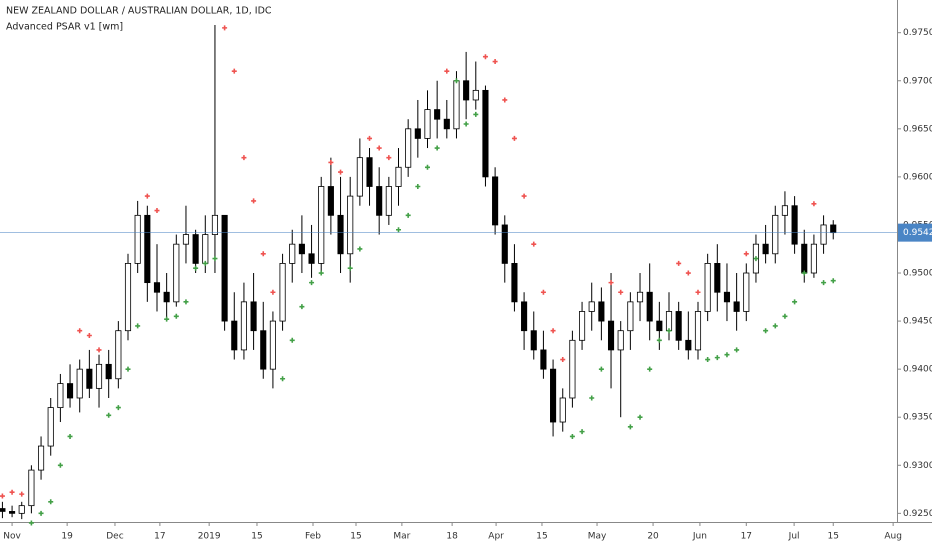 The image size is (932, 550). What do you see at coordinates (653, 537) in the screenshot?
I see `x-tick-label: 20` at bounding box center [653, 537].